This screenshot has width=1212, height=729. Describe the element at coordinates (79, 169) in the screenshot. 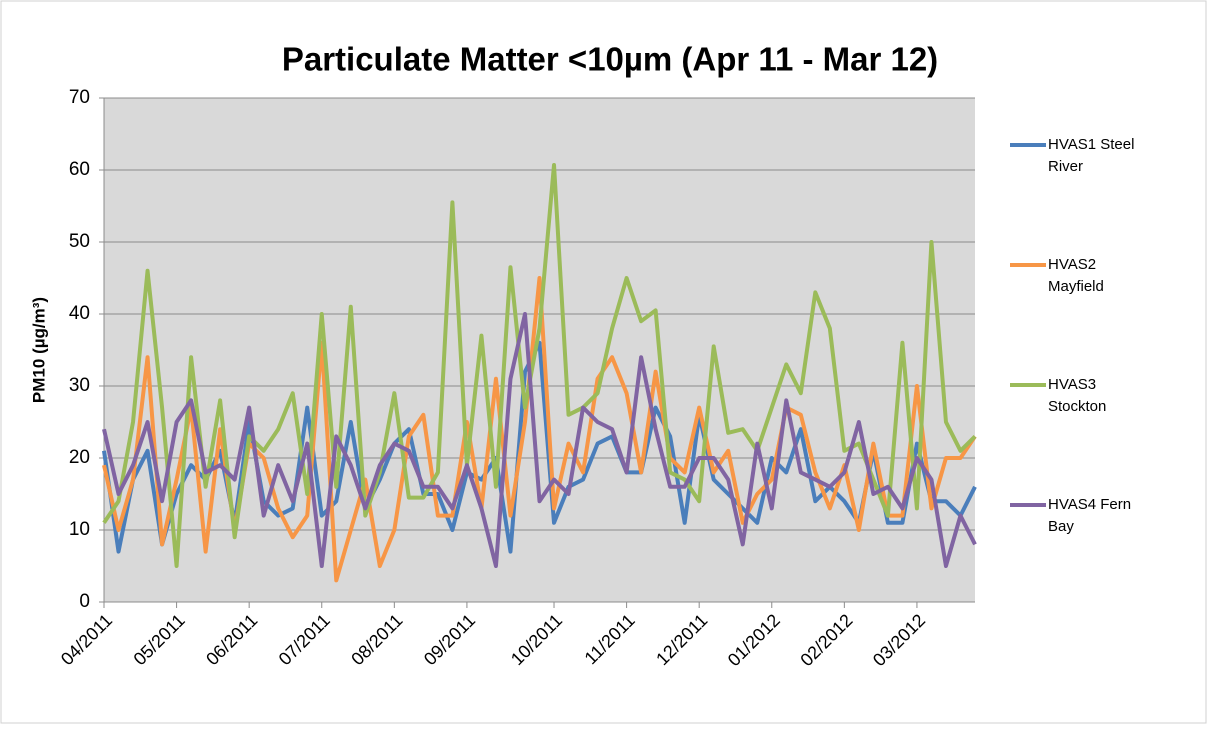

I see `y-tick-label: 60` at that location.